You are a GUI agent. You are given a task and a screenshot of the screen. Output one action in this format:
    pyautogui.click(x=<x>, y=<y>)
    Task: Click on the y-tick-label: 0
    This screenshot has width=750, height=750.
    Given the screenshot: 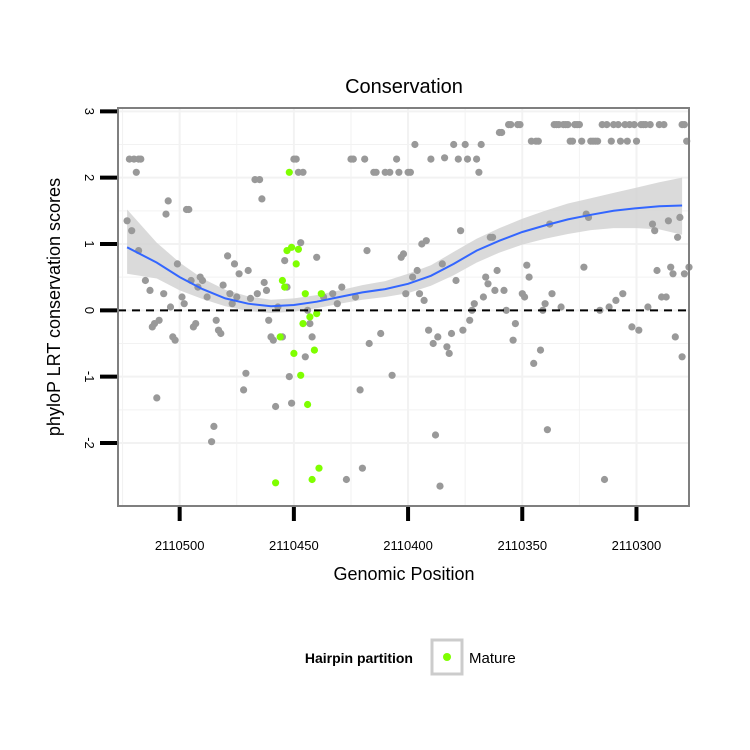 What is the action you would take?
    pyautogui.click(x=89, y=310)
    